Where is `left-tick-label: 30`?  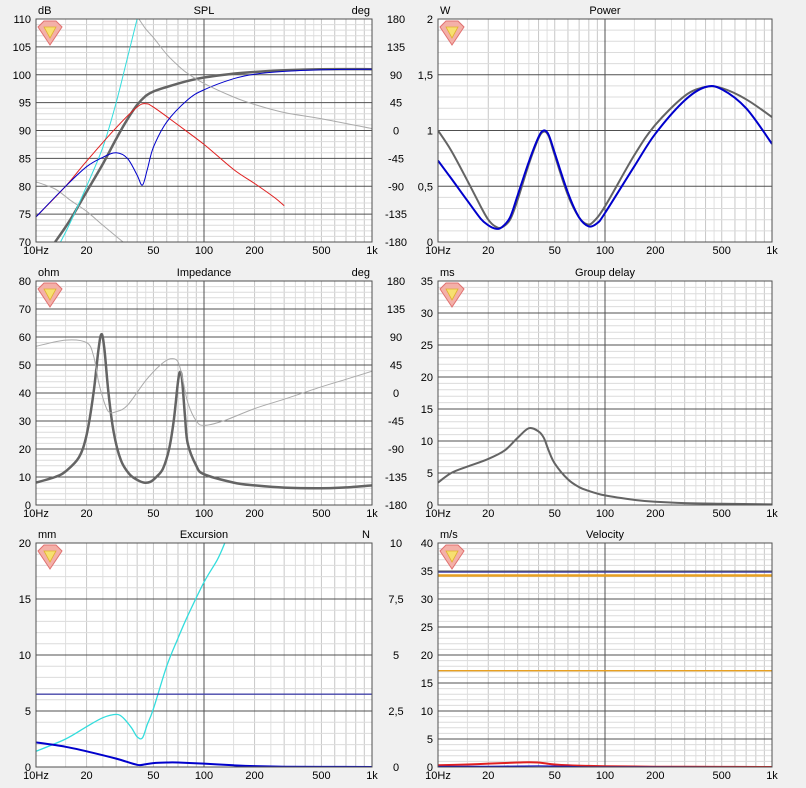
left-tick-label: 30 is located at coordinates (25, 422).